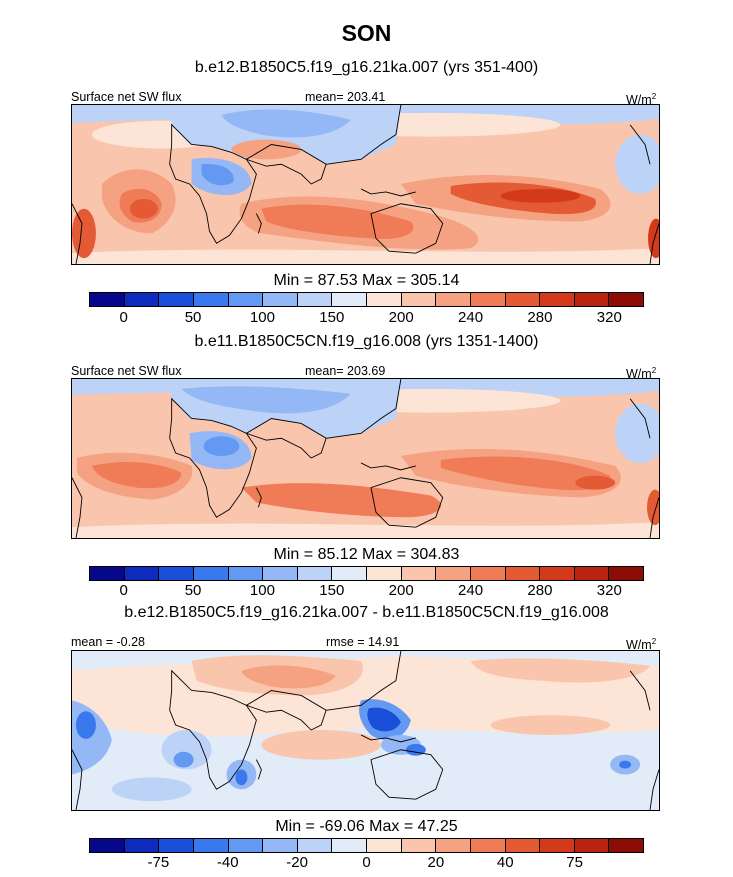 The width and height of the screenshot is (733, 877). Describe the element at coordinates (126, 371) in the screenshot. I see `panel-2-variable-label: Surface net SW flux` at that location.